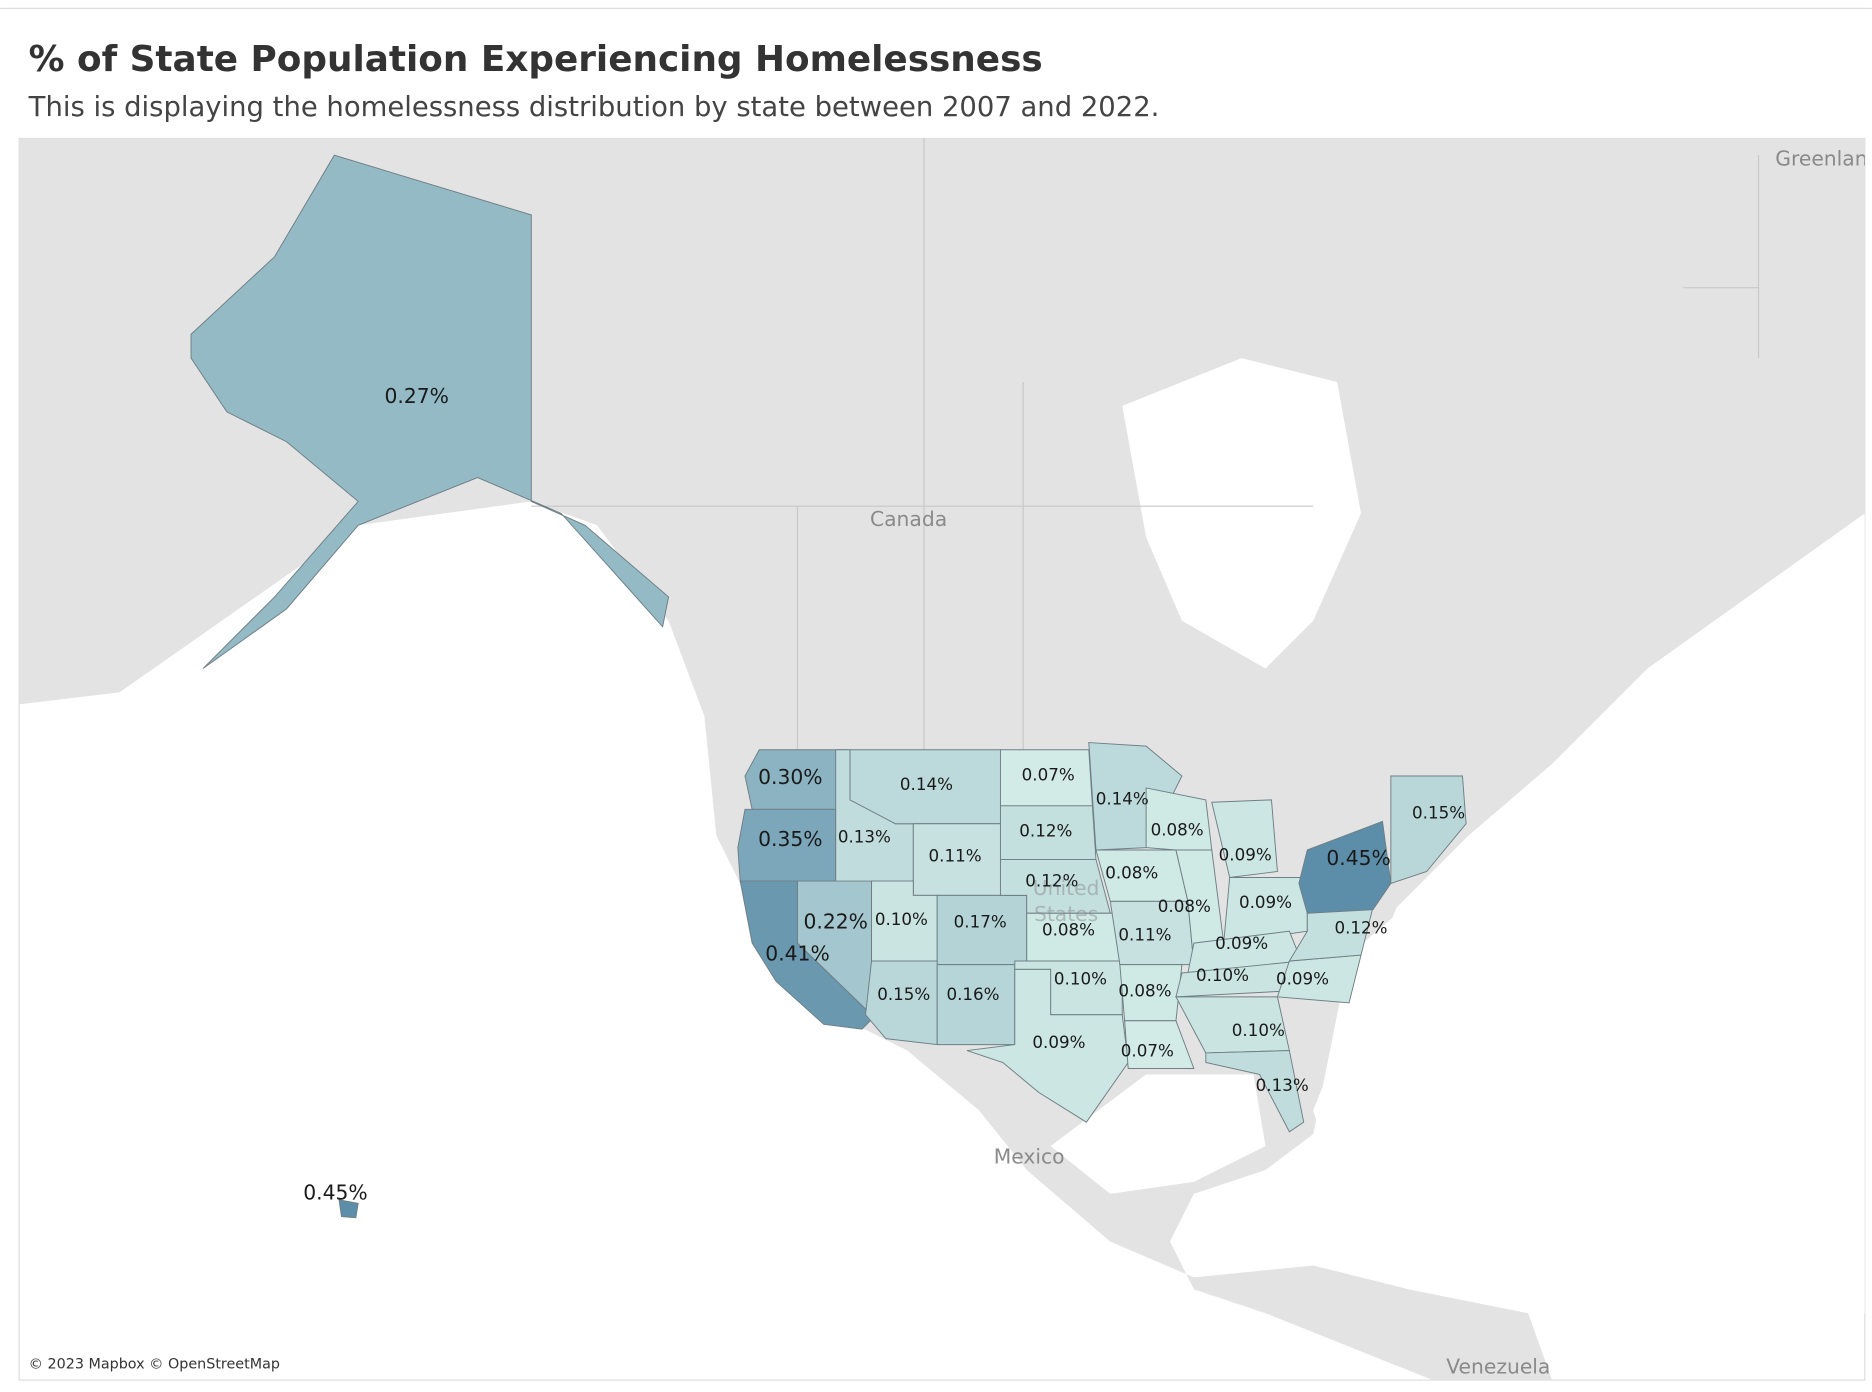 The width and height of the screenshot is (1872, 1392). Describe the element at coordinates (908, 519) in the screenshot. I see `place-label: Canada` at that location.